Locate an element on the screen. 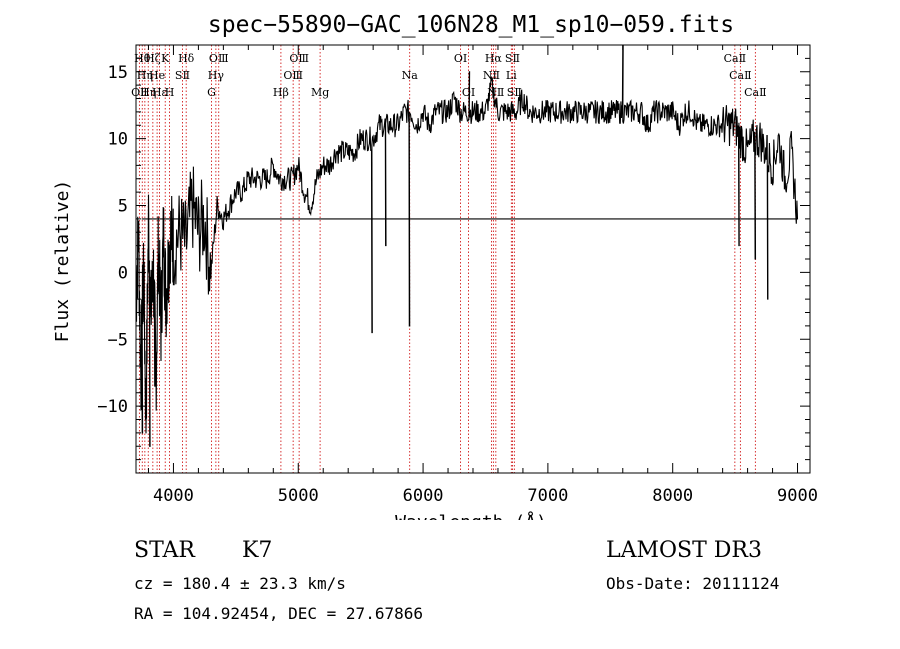 The height and width of the screenshot is (649, 900). line-label-0: OⅡ is located at coordinates (139, 92).